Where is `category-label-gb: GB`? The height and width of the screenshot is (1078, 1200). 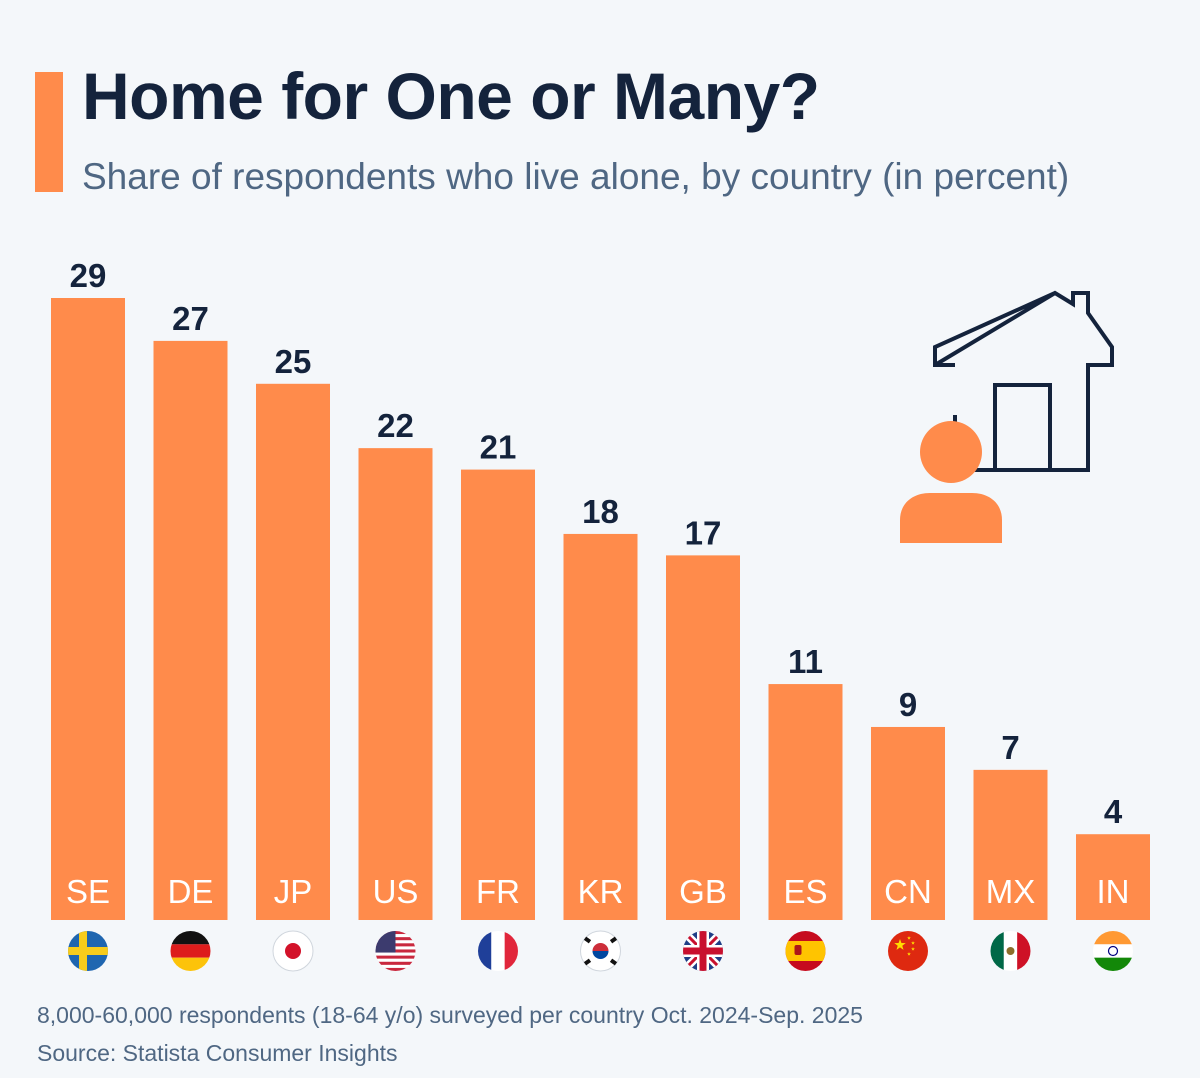
category-label-gb: GB is located at coordinates (703, 891).